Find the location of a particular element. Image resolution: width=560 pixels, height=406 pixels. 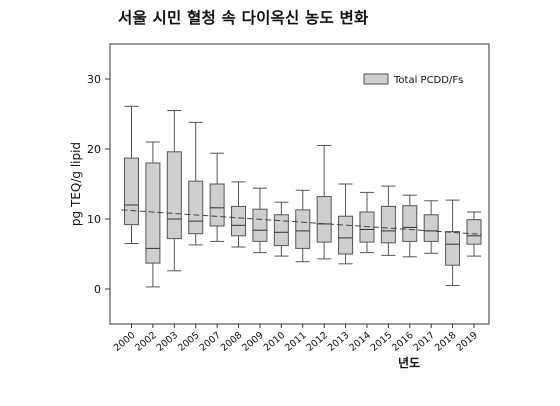

box-2002 is located at coordinates (153, 214).